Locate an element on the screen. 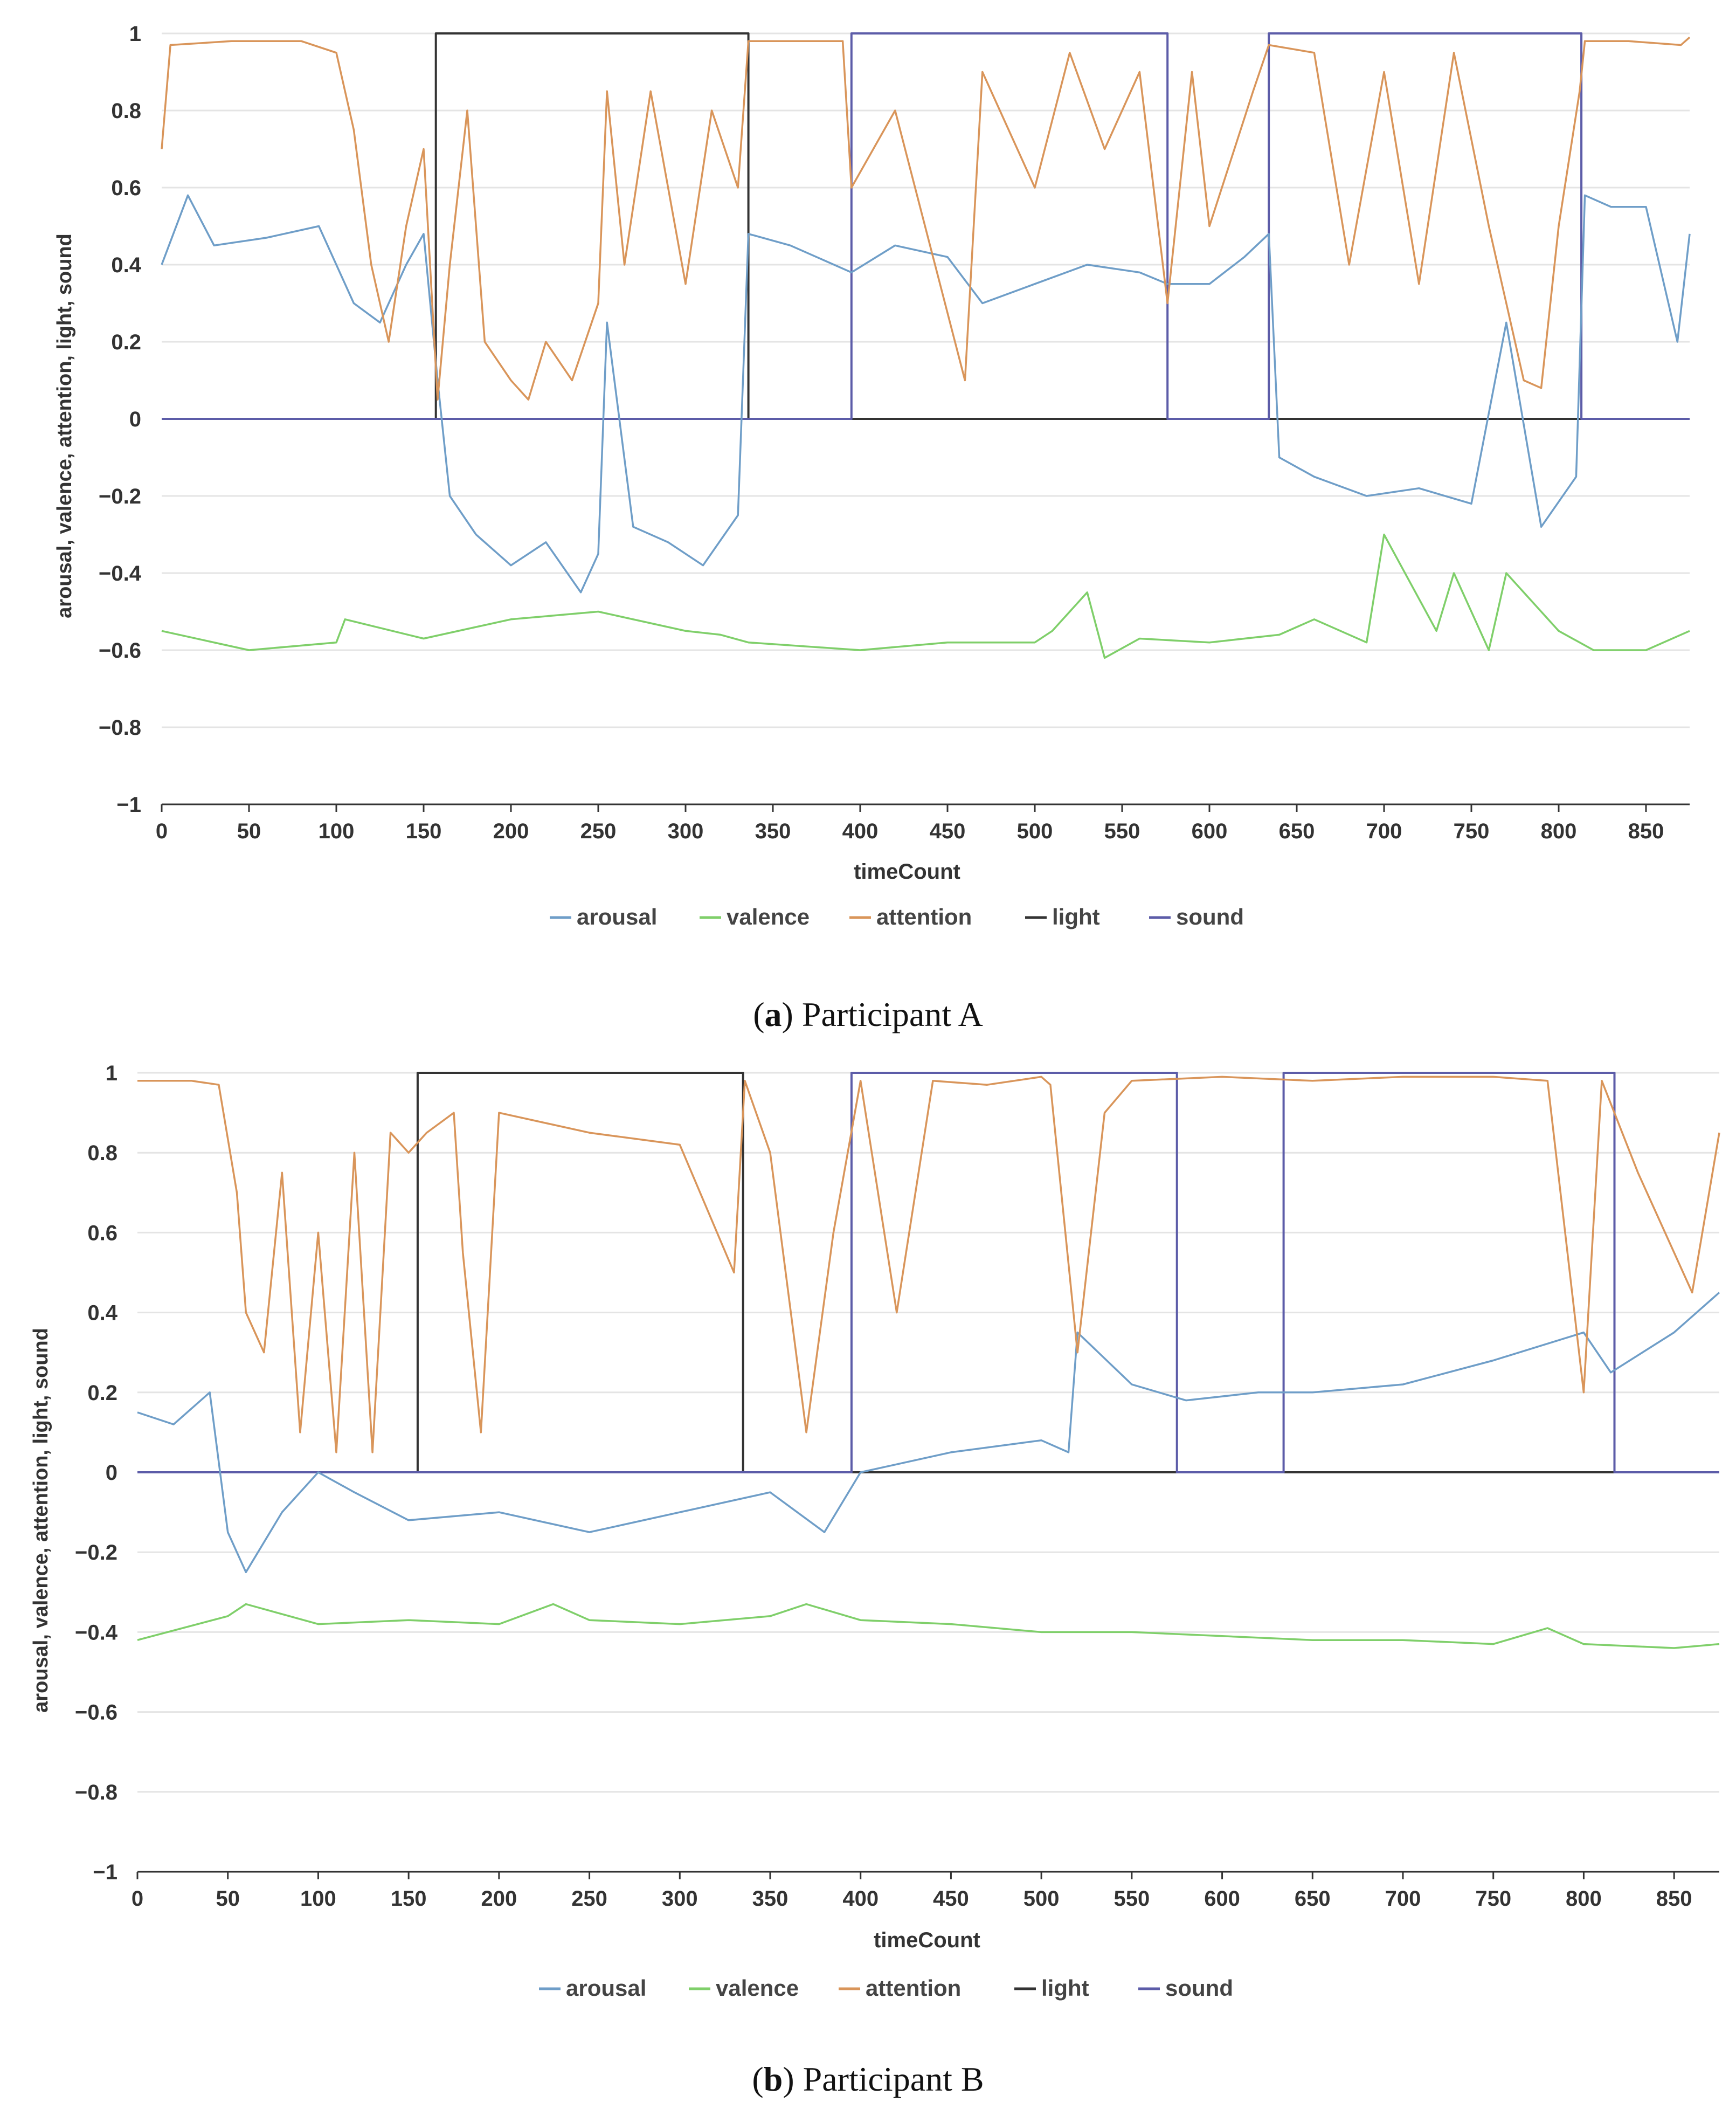 This screenshot has width=1736, height=2123. series-line-arousal is located at coordinates (928, 1433).